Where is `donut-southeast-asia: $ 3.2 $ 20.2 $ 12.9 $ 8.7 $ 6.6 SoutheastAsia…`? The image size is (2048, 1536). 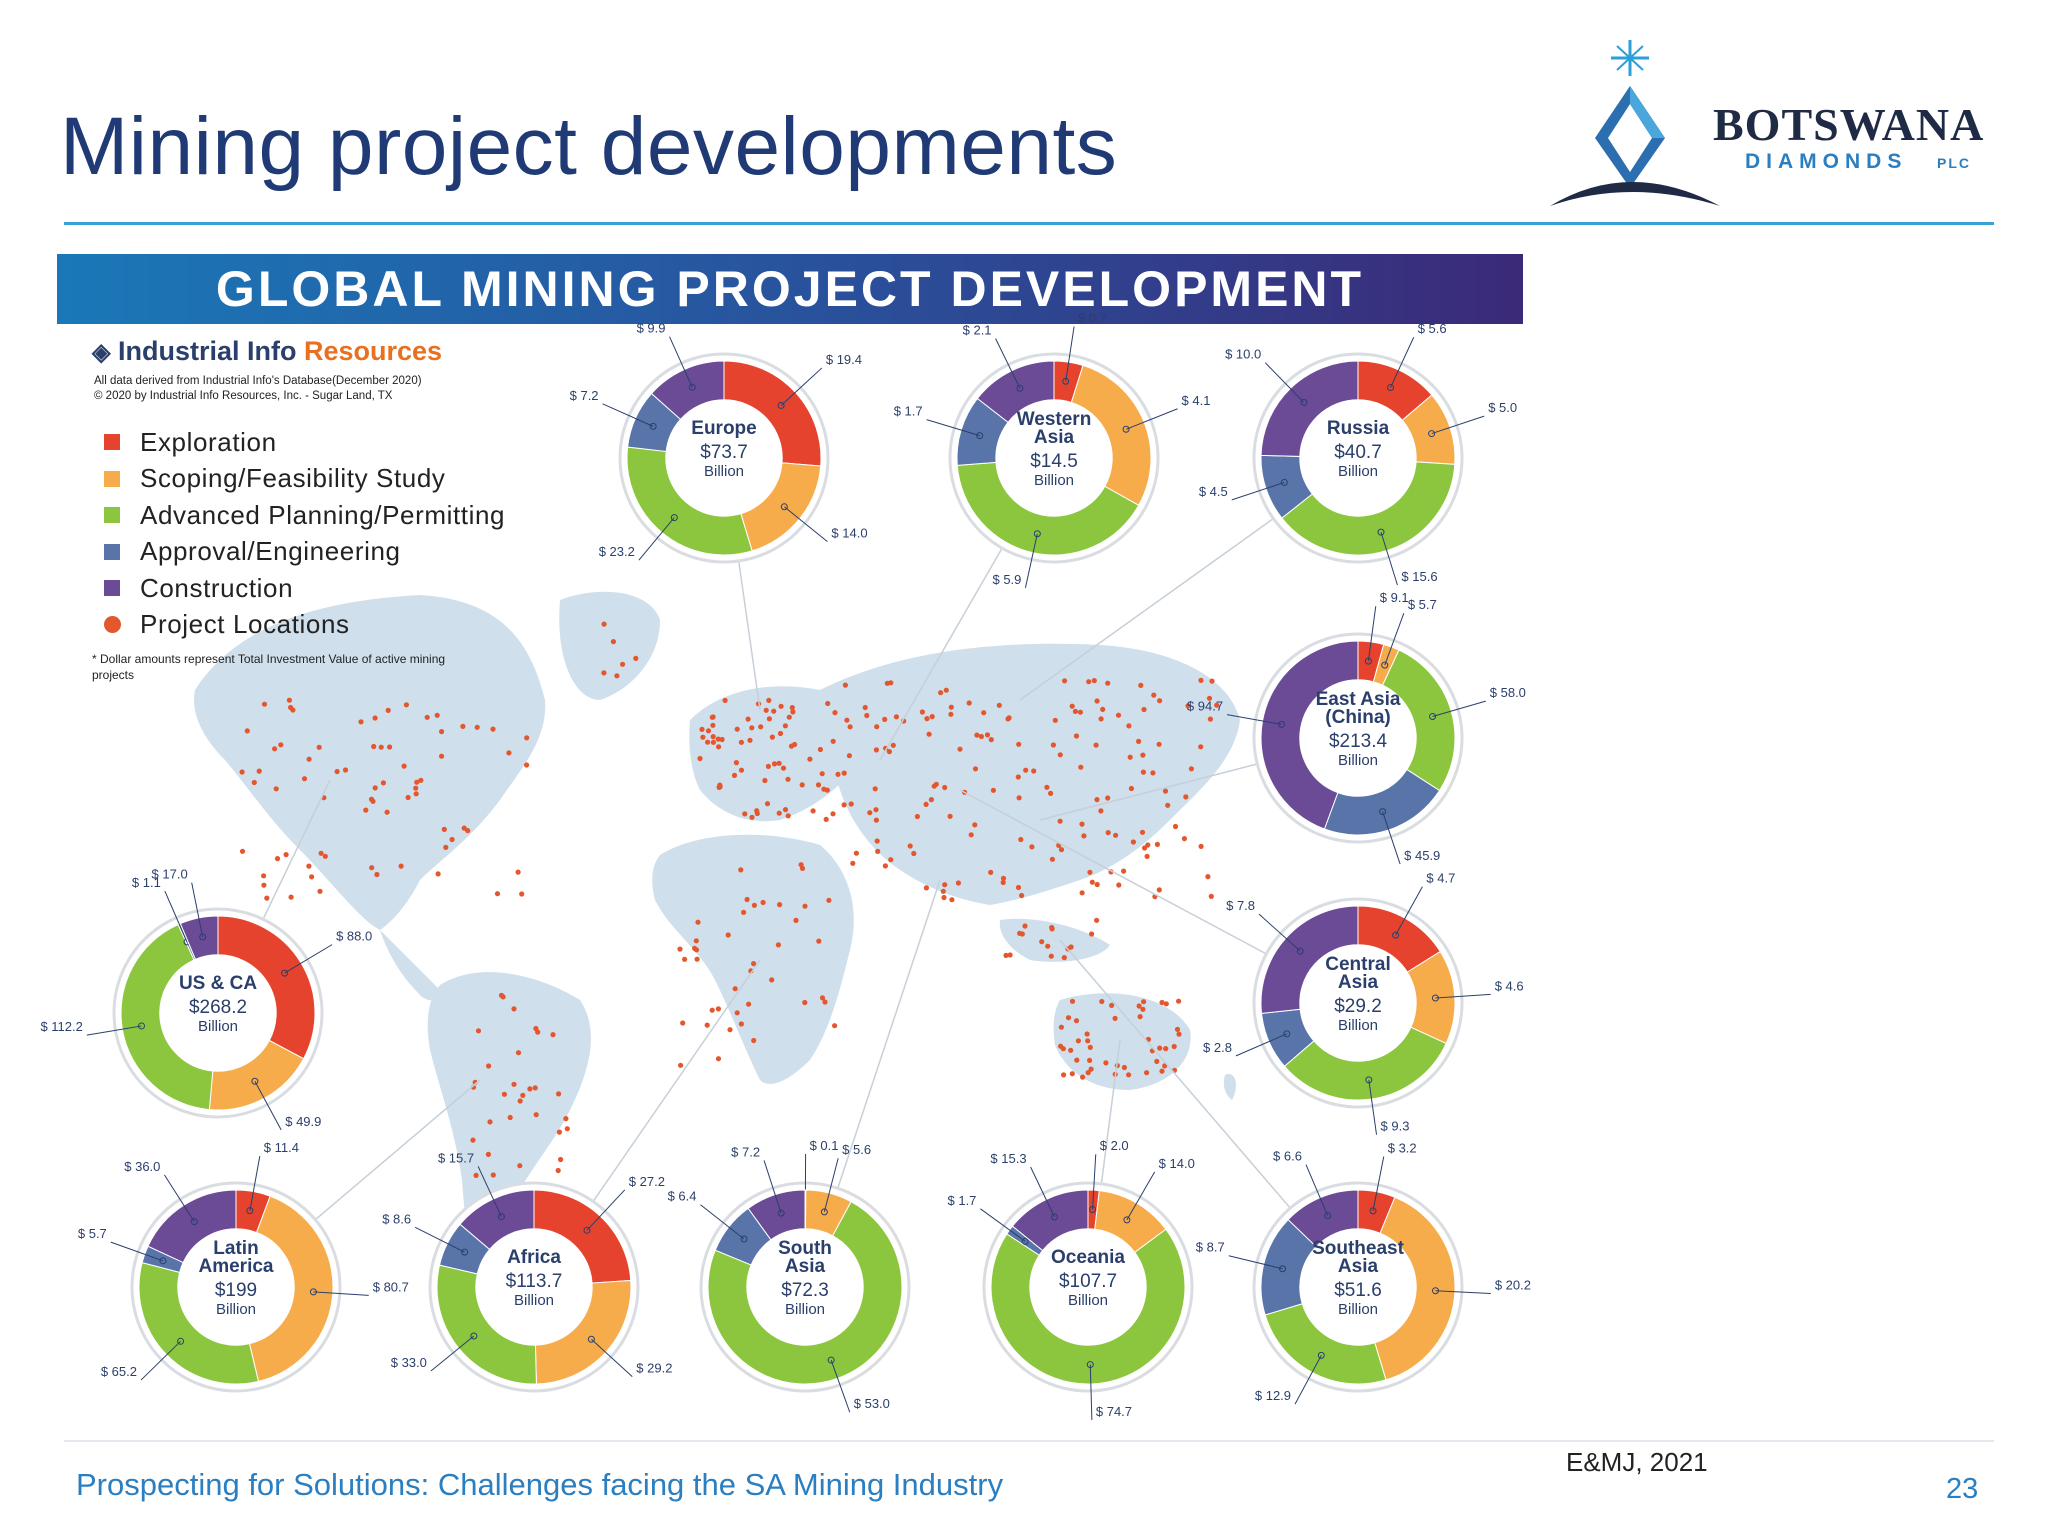 donut-southeast-asia: $ 3.2 $ 20.2 $ 12.9 $ 8.7 $ 6.6 SoutheastAsia… is located at coordinates (1363, 1273).